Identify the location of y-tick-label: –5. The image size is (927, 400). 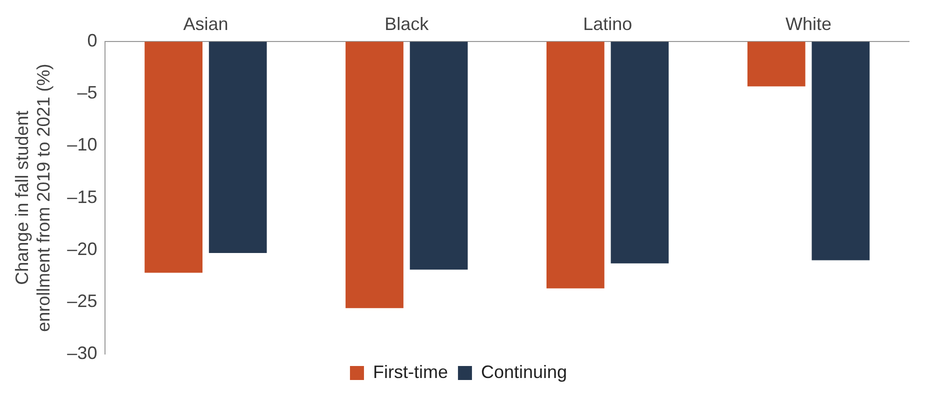
(87, 92).